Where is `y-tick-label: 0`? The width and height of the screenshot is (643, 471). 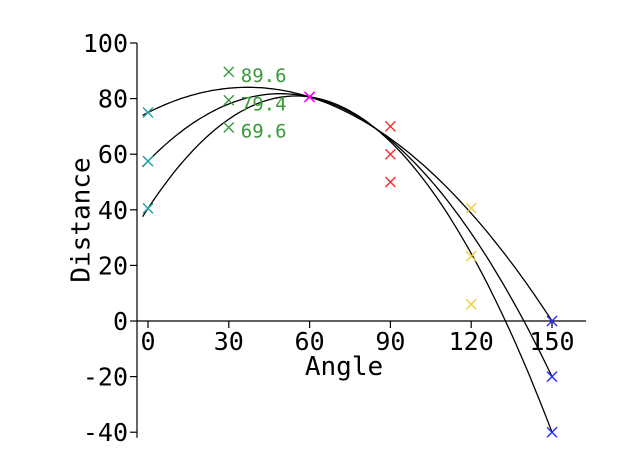
y-tick-label: 0 is located at coordinates (120, 321).